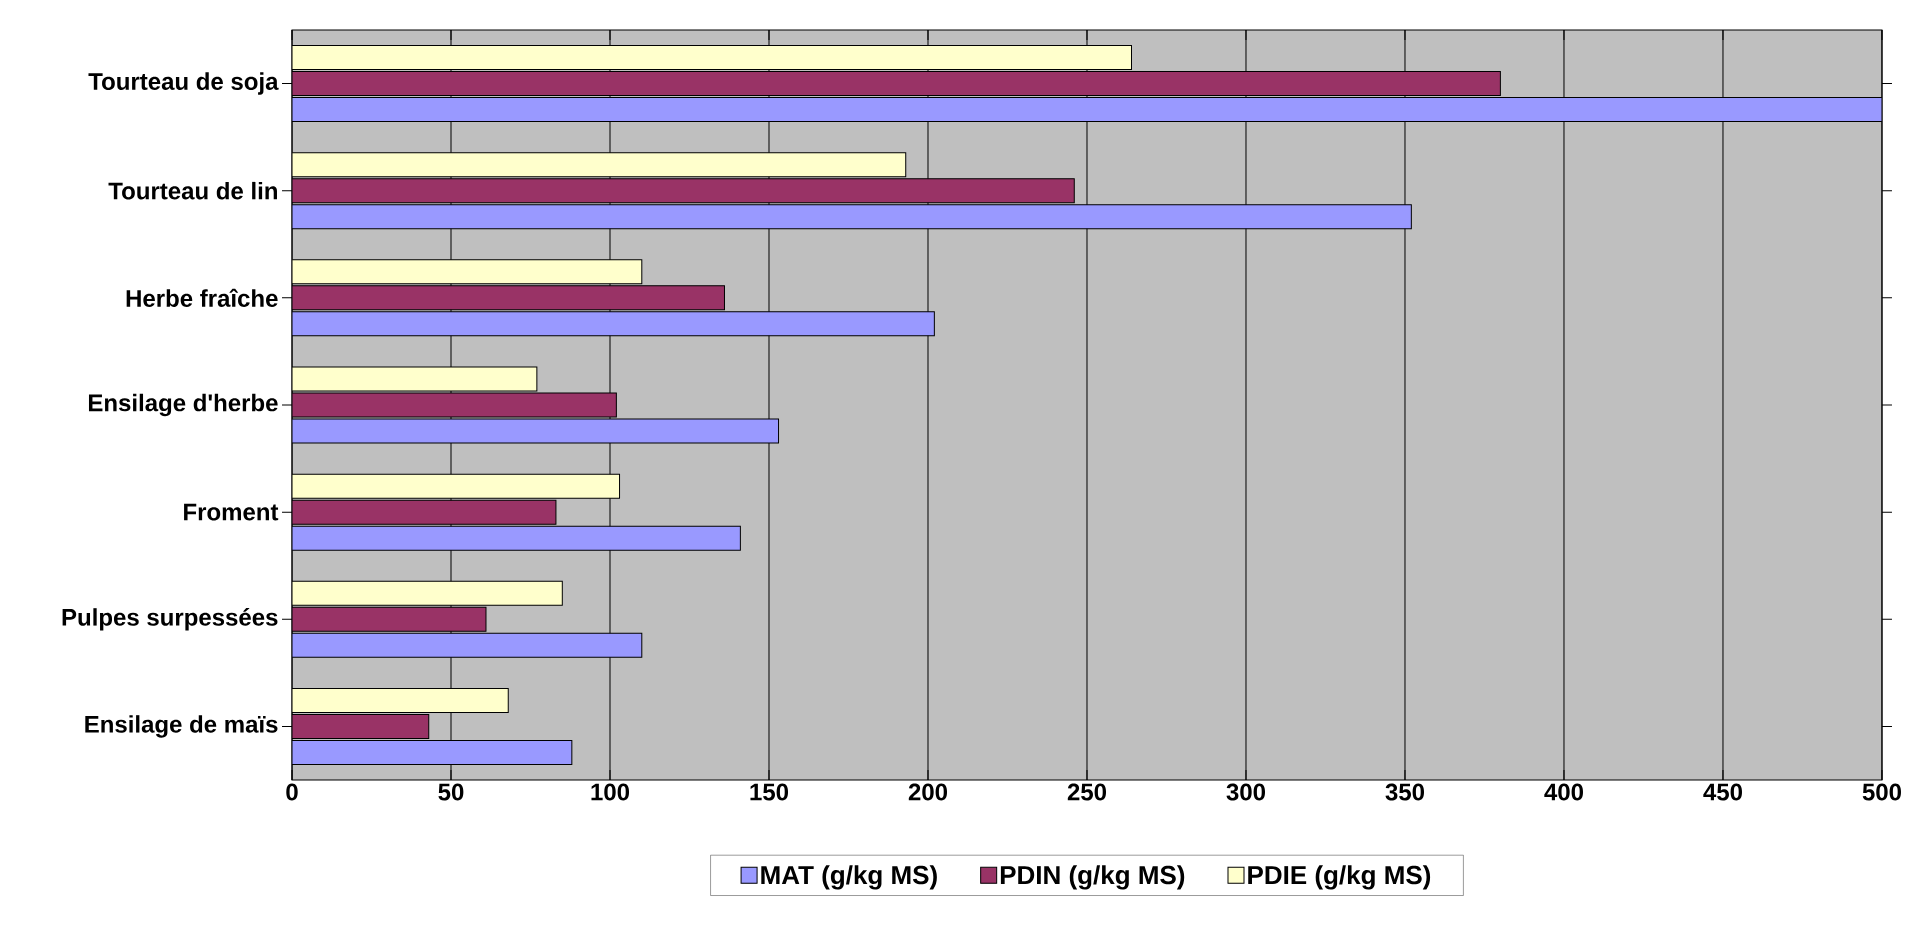  Describe the element at coordinates (451, 792) in the screenshot. I see `x-tick-label: 50` at that location.